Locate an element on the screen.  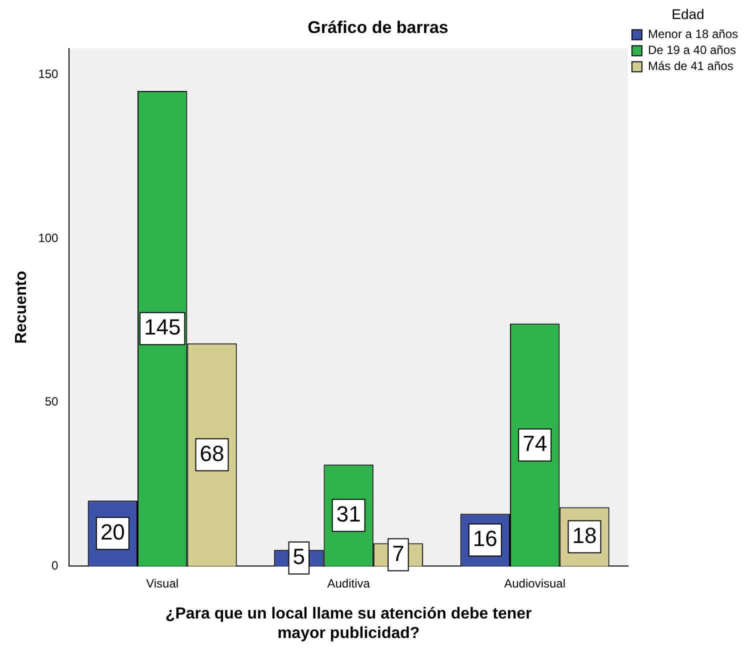
chart-title: Gráfico de barras is located at coordinates (378, 27).